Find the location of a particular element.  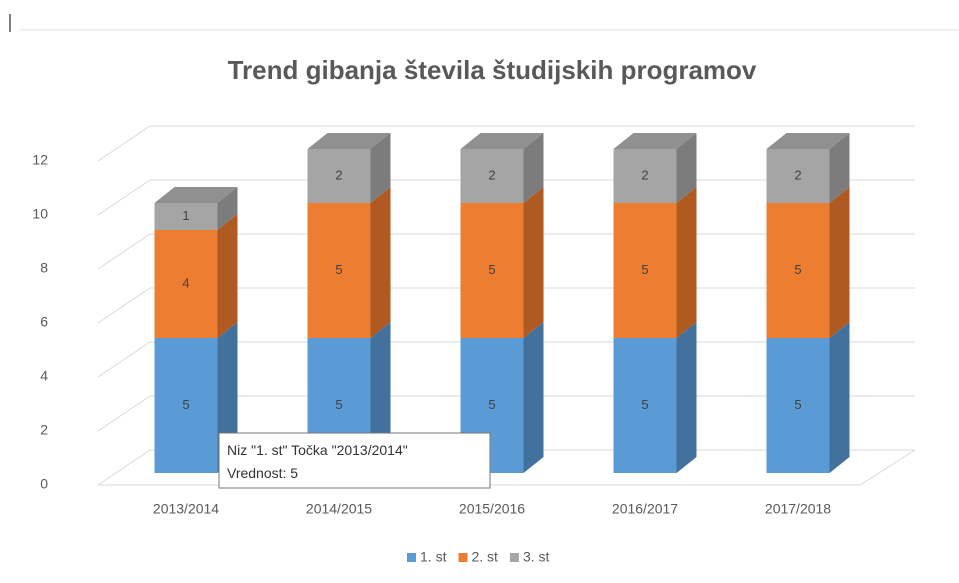

tooltip-value: Vrednost: 5 is located at coordinates (262, 473).